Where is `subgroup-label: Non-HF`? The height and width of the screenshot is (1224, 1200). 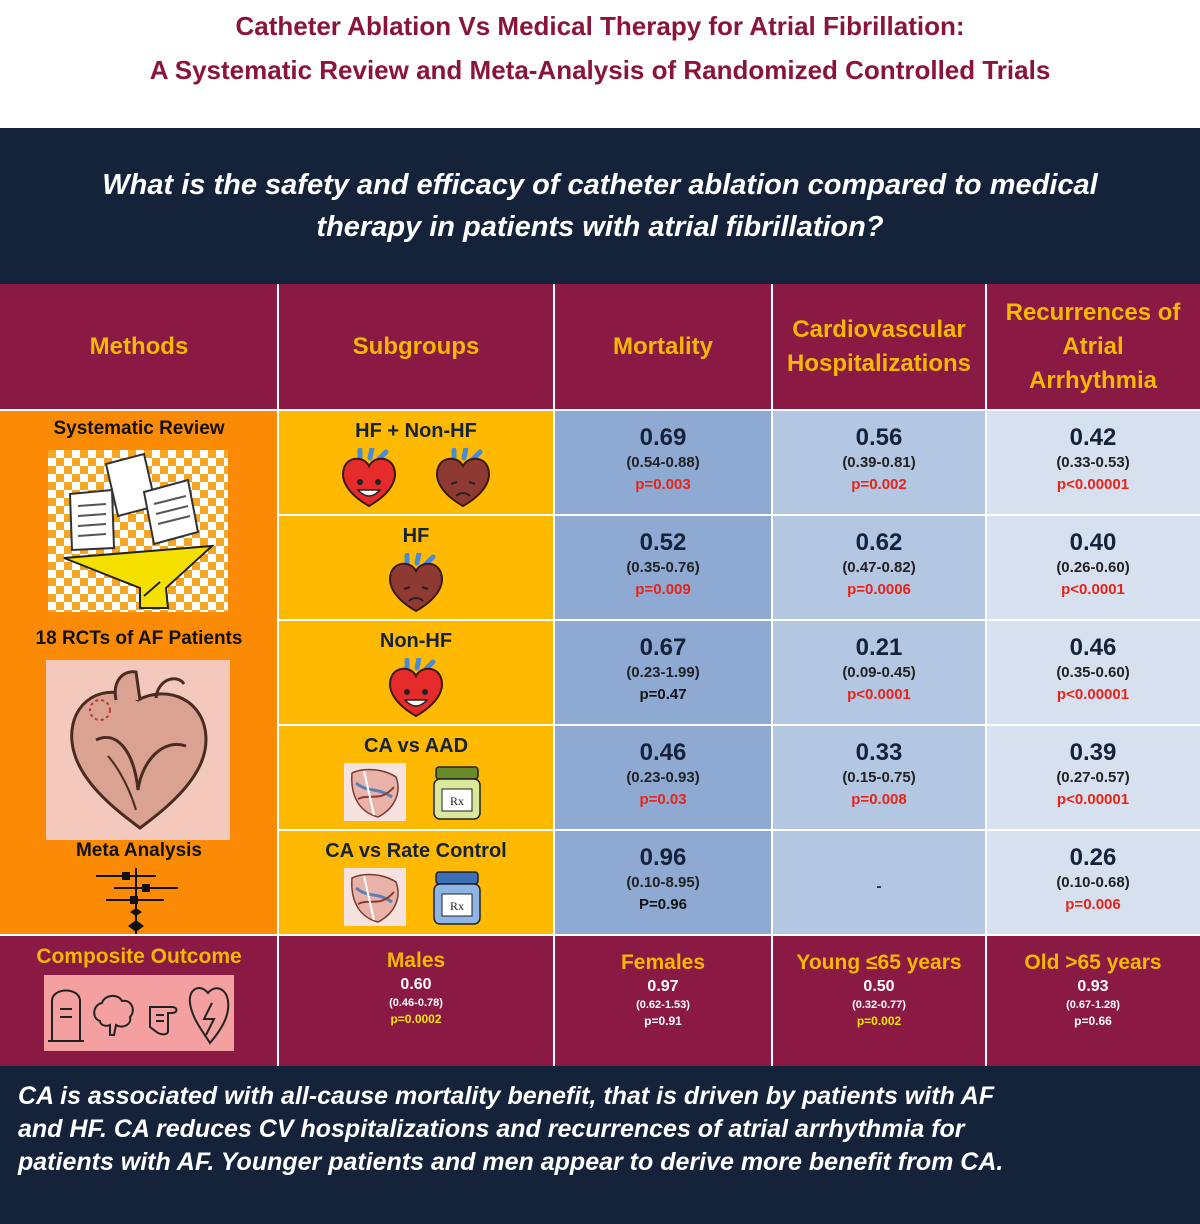 subgroup-label: Non-HF is located at coordinates (416, 641).